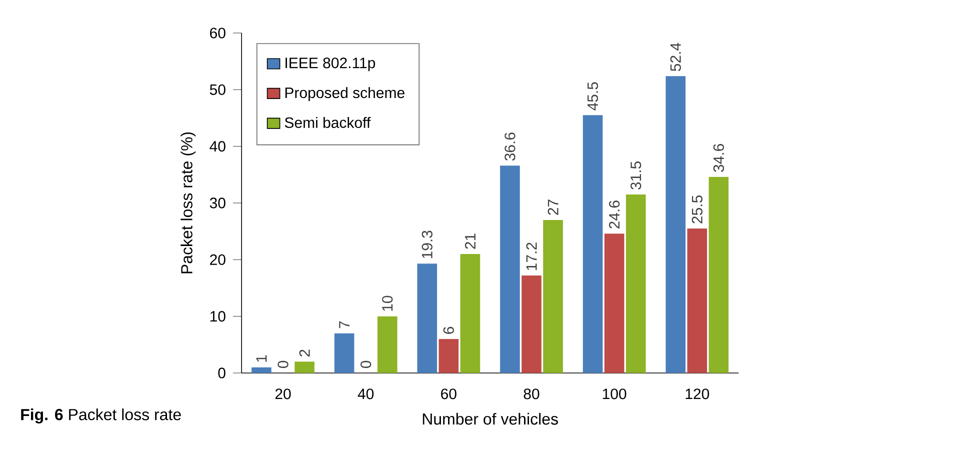 This screenshot has width=960, height=461. Describe the element at coordinates (222, 373) in the screenshot. I see `y-tick-label: 0` at that location.